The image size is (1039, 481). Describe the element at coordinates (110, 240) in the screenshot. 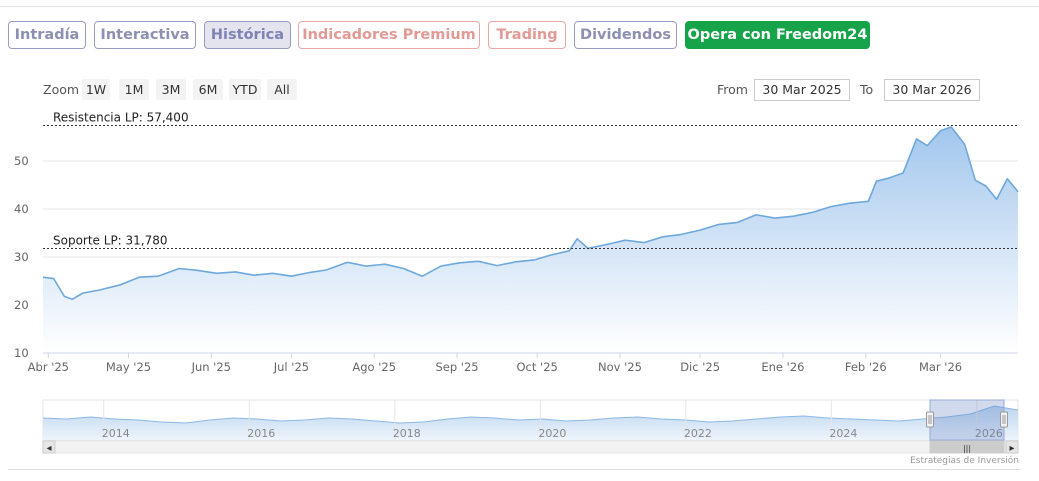

I see `support-label: Soporte LP: 31,780` at that location.